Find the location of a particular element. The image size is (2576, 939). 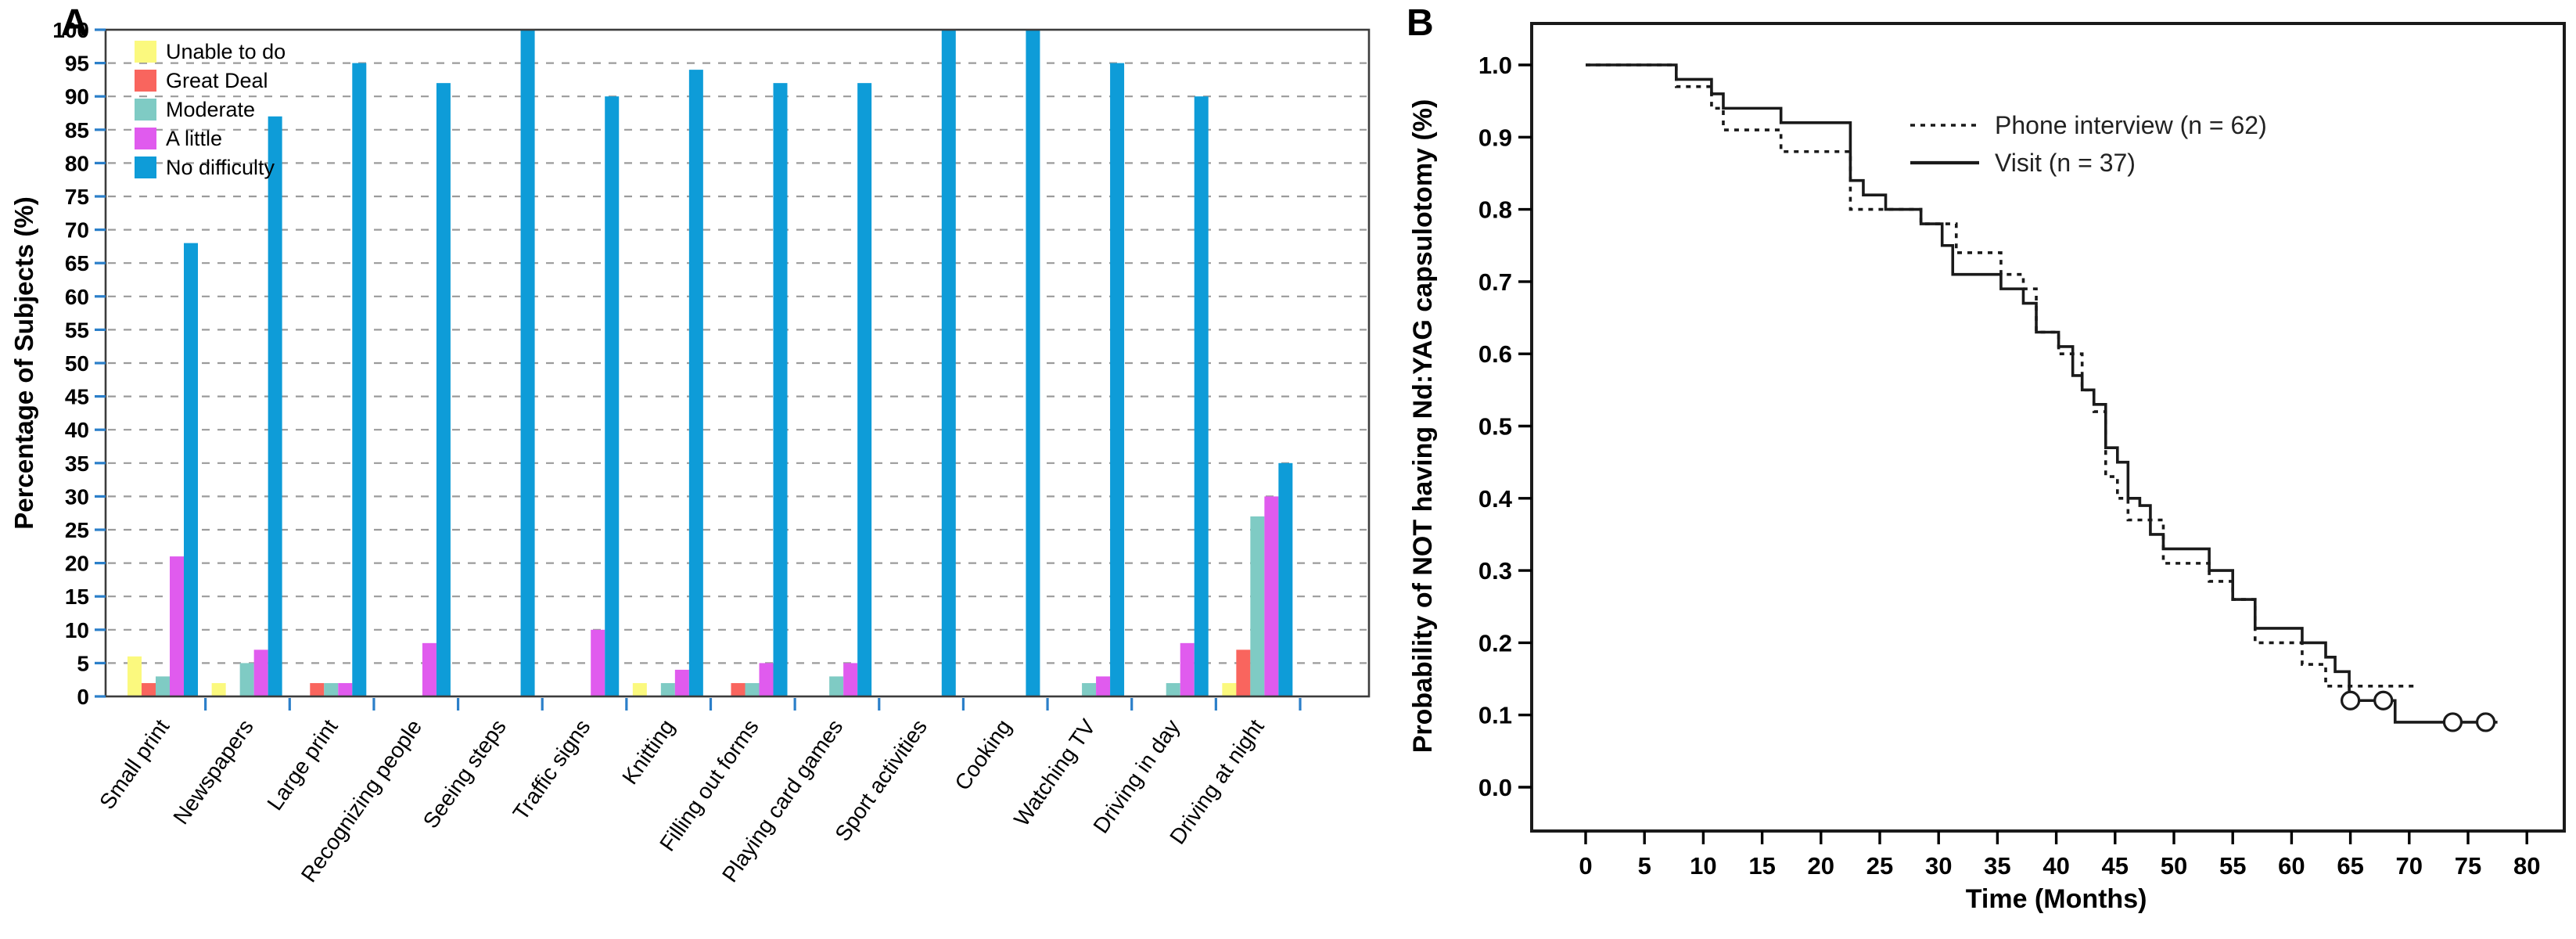

x-category-label: Traffic signs is located at coordinates (551, 770).